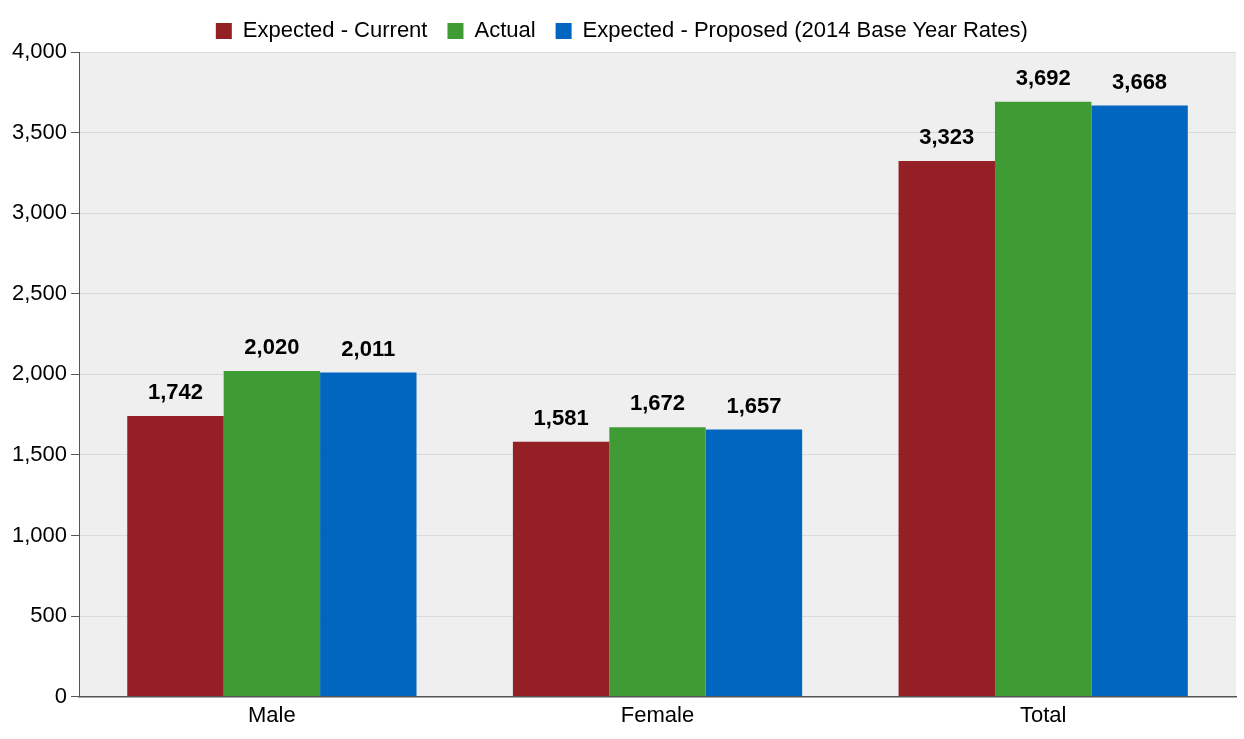  Describe the element at coordinates (1043, 77) in the screenshot. I see `data-label: 3,692` at that location.